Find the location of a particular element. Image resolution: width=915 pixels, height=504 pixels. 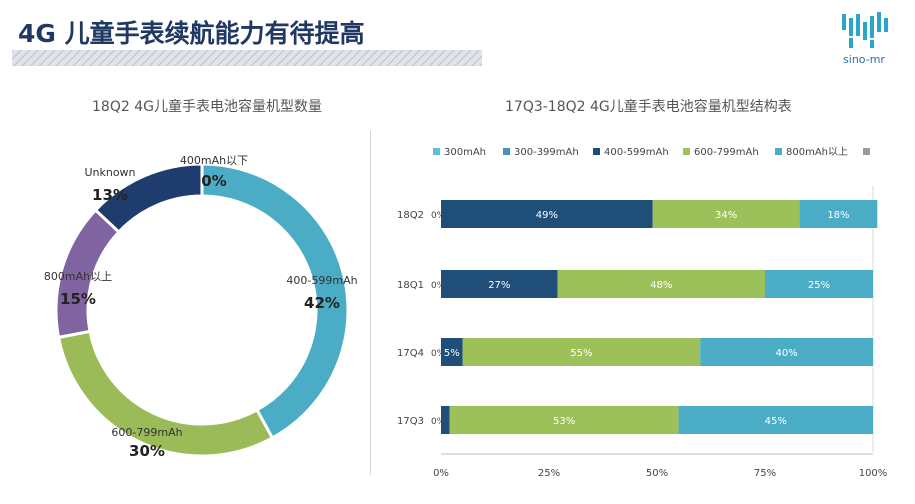

donut-slice-value: 0% is located at coordinates (213, 181).